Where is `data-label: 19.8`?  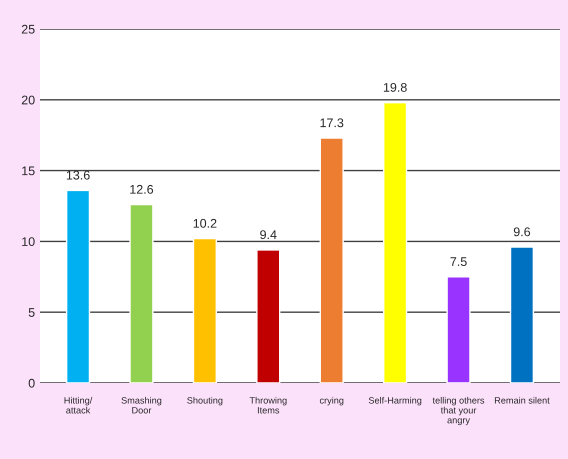
data-label: 19.8 is located at coordinates (395, 87).